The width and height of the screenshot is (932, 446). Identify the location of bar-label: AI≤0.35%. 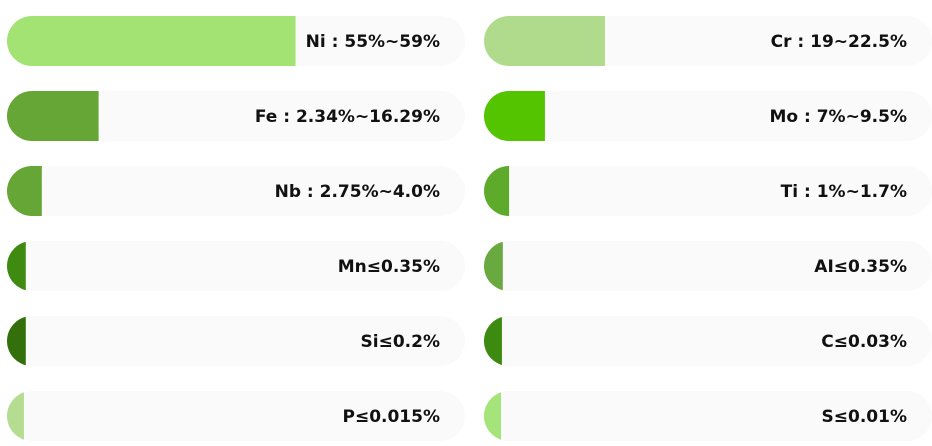
(860, 267).